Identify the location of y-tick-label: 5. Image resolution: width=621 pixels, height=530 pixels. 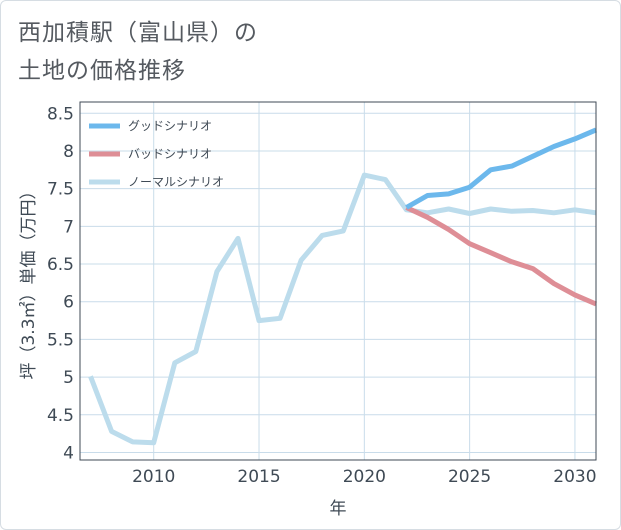
(68, 378).